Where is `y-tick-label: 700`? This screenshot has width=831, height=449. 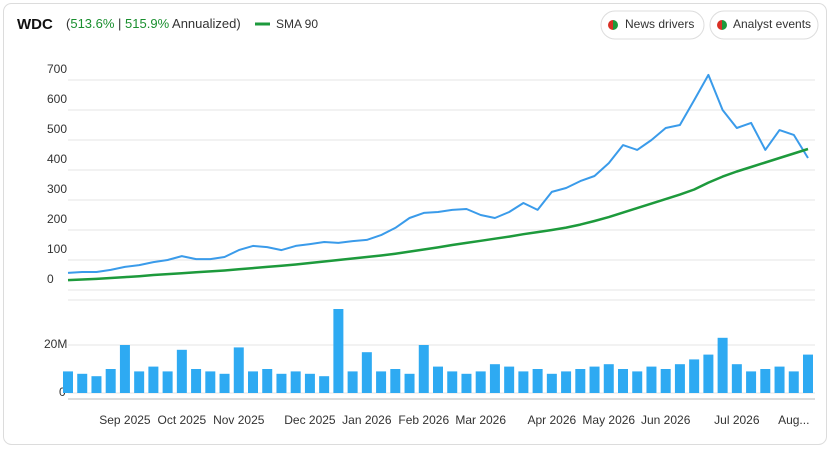 y-tick-label: 700 is located at coordinates (57, 69).